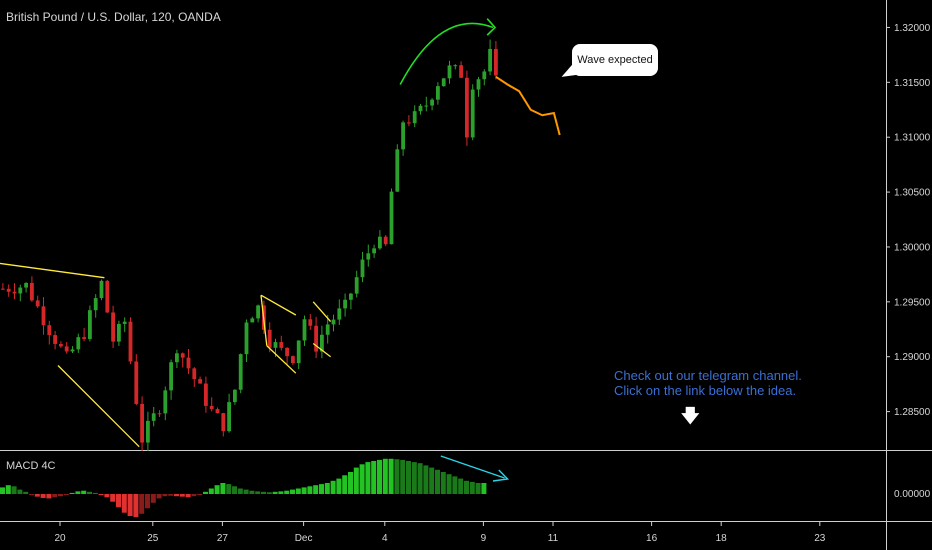 The width and height of the screenshot is (932, 550). What do you see at coordinates (153, 538) in the screenshot?
I see `time-tick-label: 25` at bounding box center [153, 538].